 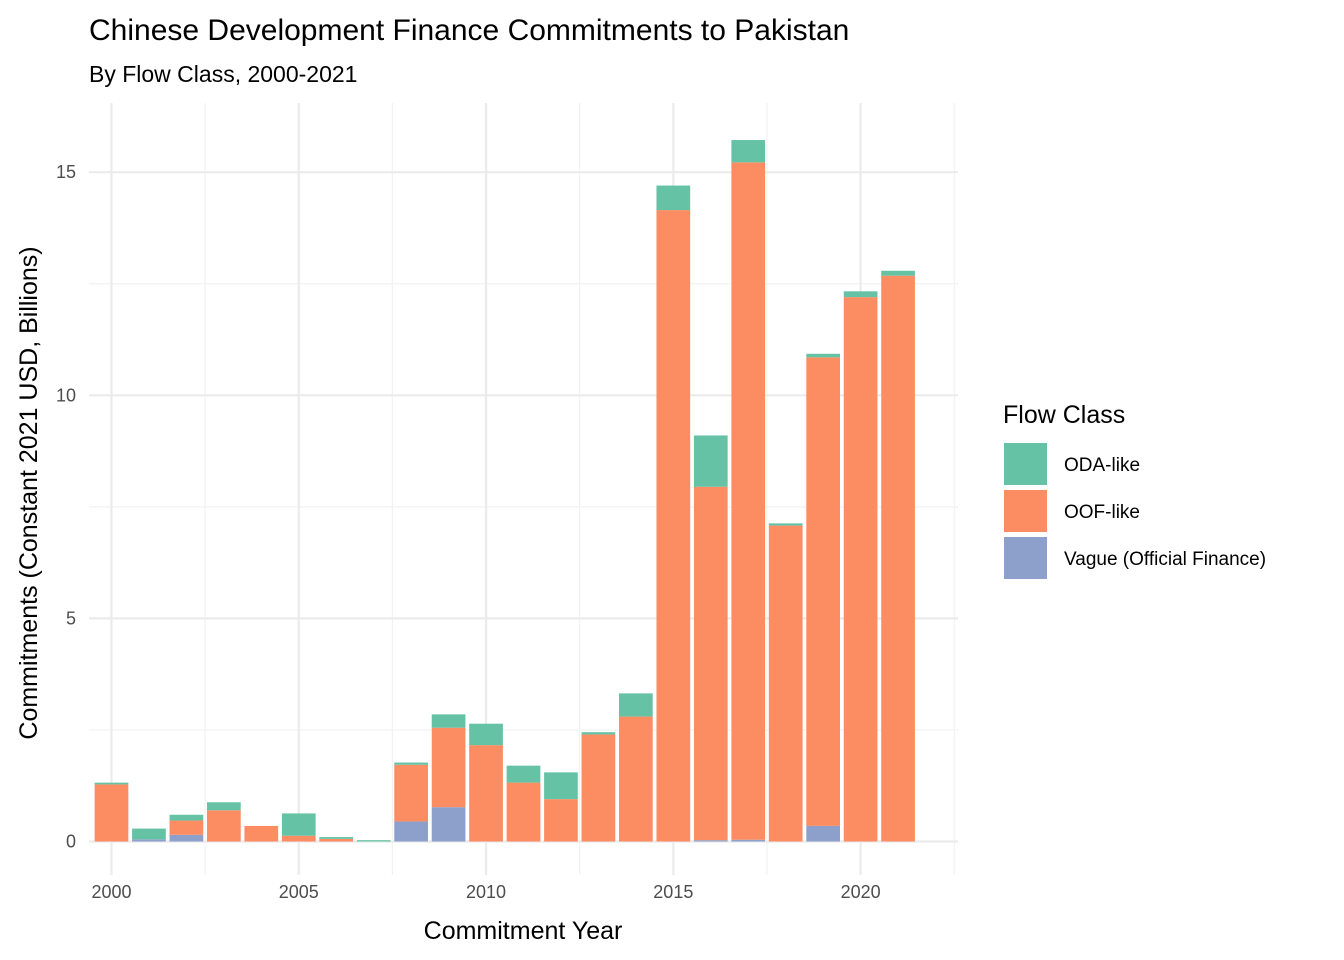 What do you see at coordinates (66, 172) in the screenshot?
I see `y-tick-label: 15` at bounding box center [66, 172].